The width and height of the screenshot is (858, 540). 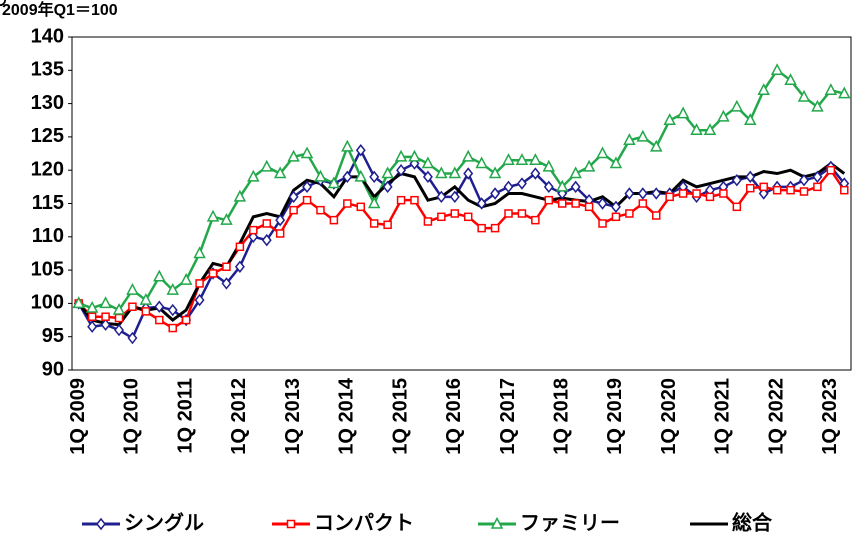 I want to click on y-tick-label: 105, so click(x=47, y=269).